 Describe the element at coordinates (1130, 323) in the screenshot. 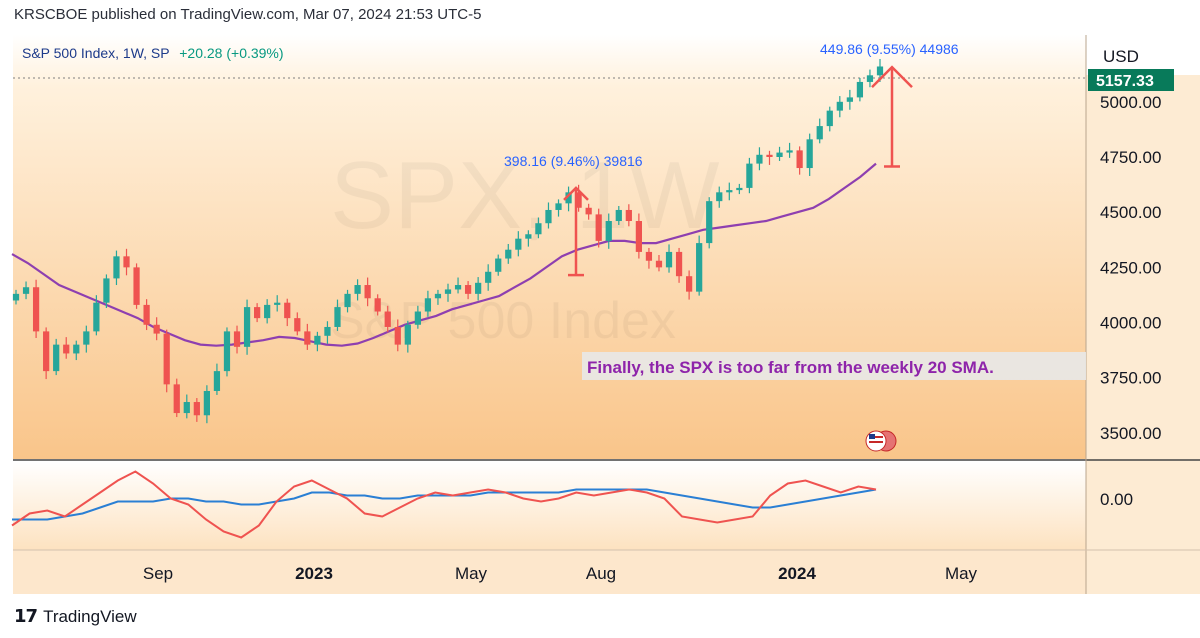

I see `price-tick-label: 4000.00` at that location.